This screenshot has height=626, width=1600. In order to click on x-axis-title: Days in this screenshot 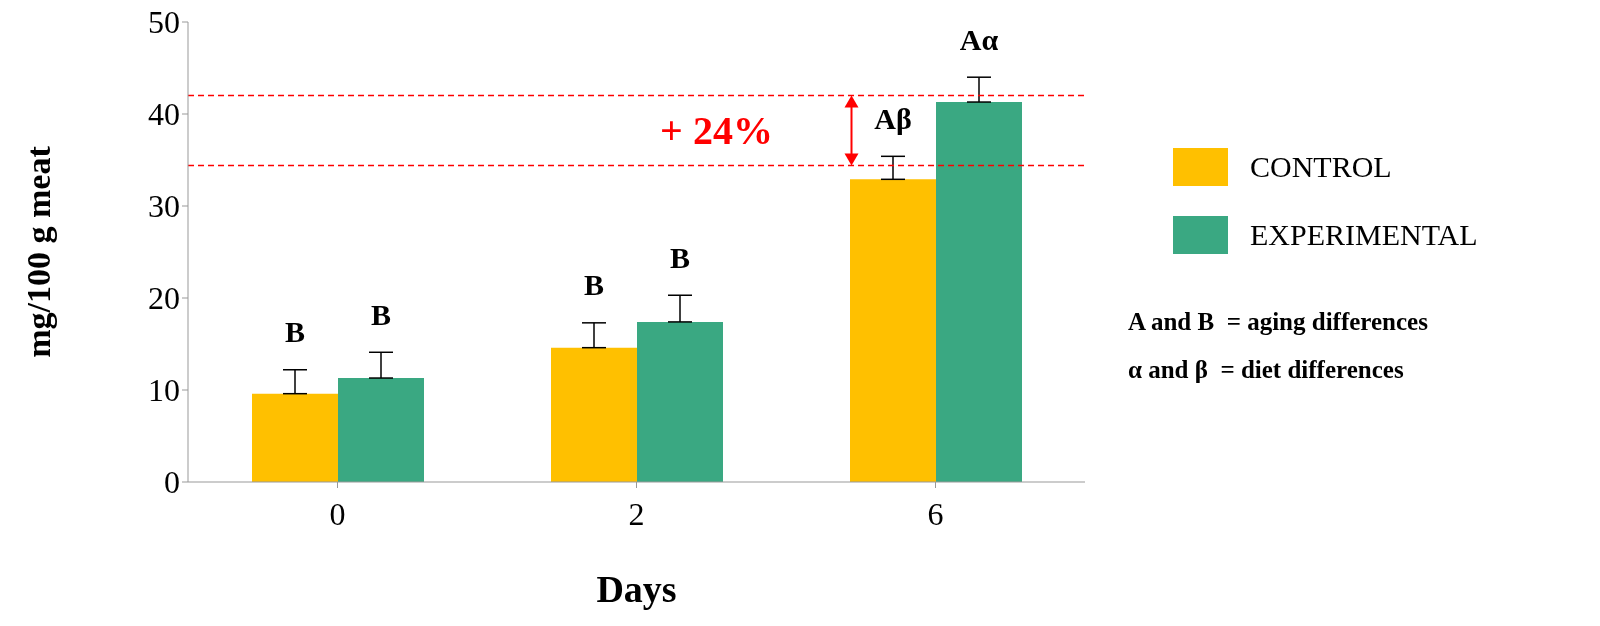, I will do `click(636, 589)`.